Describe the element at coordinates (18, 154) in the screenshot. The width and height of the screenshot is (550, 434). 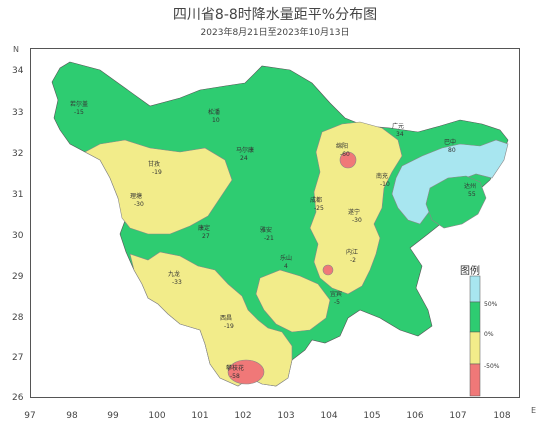
I see `lat-tick-32: 32` at that location.